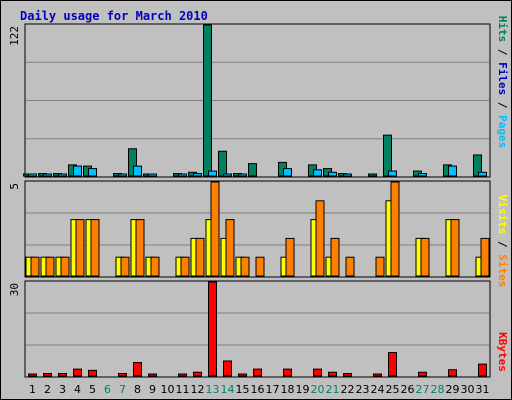 The width and height of the screenshot is (512, 400). I want to click on x-tick-label: 18, so click(288, 389).